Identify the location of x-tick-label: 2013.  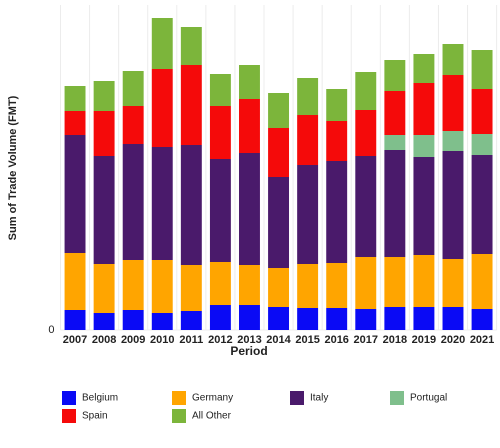
(249, 340).